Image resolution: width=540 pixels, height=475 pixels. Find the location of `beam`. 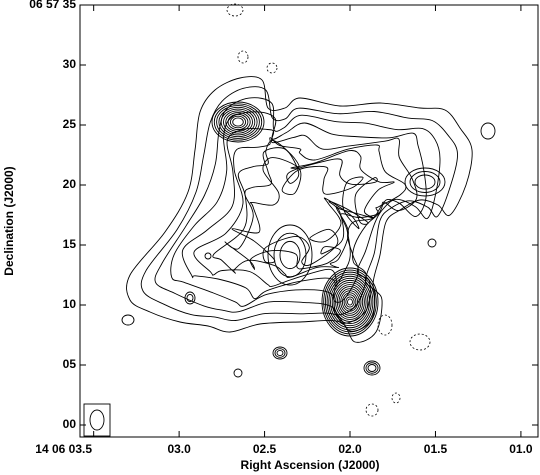

beam is located at coordinates (97, 420).